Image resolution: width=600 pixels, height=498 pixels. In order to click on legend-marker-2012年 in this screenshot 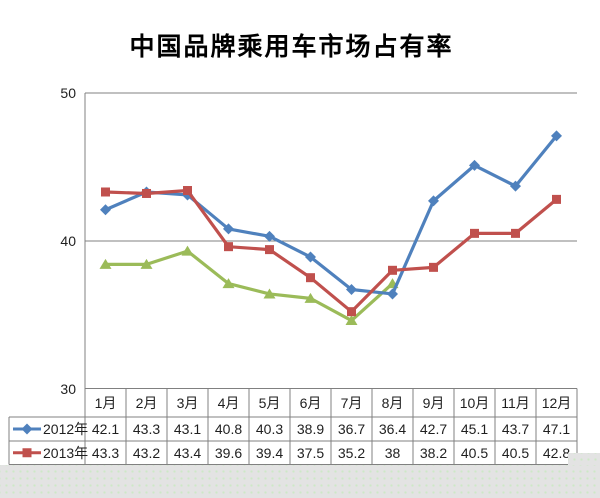, I will do `click(27, 429)`.